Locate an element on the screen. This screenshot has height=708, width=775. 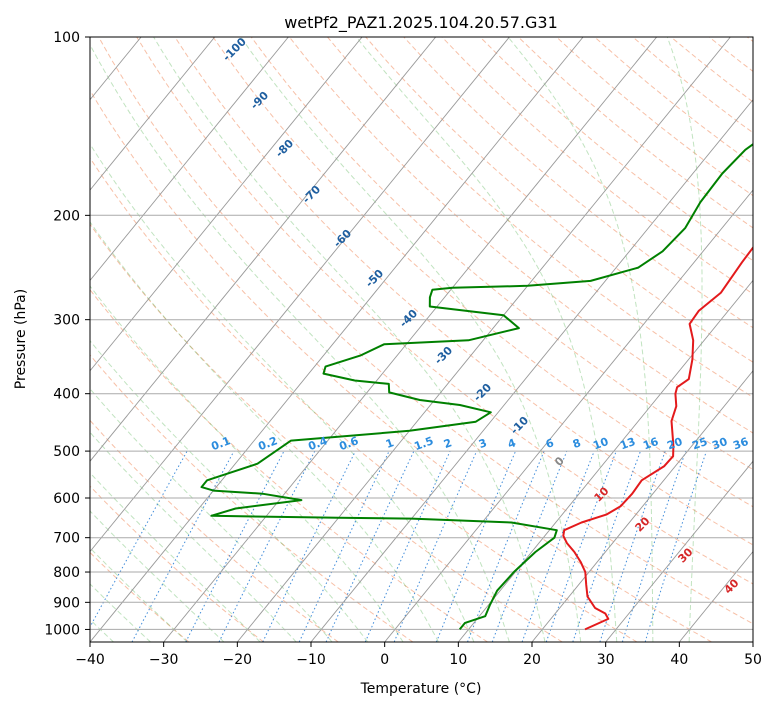
x-tick-label: 20 is located at coordinates (532, 660).